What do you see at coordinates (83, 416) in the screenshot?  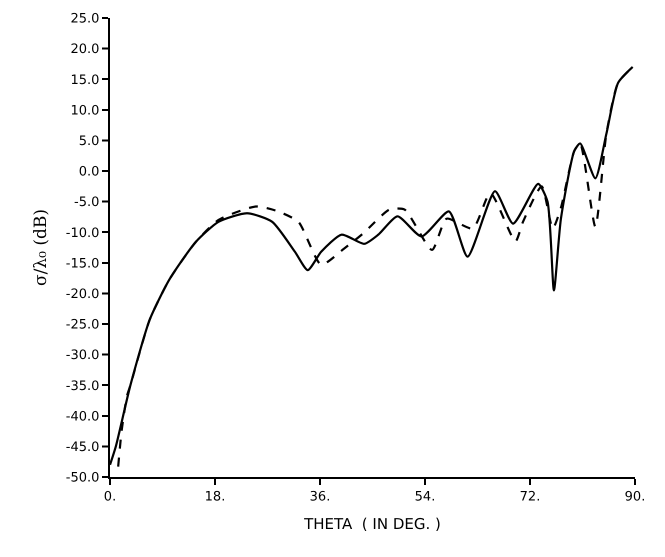 I see `y-tick-label: -40.0` at bounding box center [83, 416].